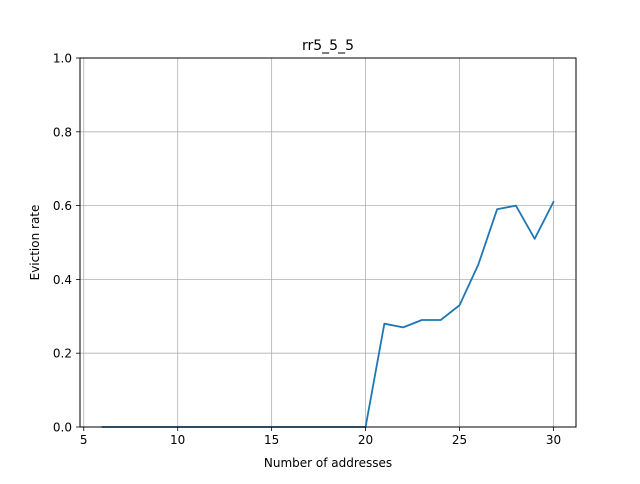 The height and width of the screenshot is (484, 640). I want to click on x-tick-label: 25, so click(459, 440).